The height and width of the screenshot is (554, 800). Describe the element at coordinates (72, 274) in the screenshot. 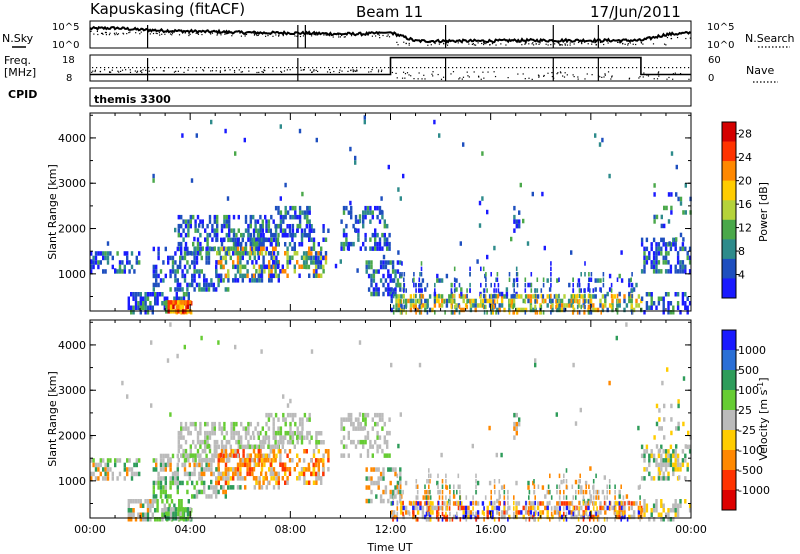

I see `power-y-tick-label: 1000` at that location.